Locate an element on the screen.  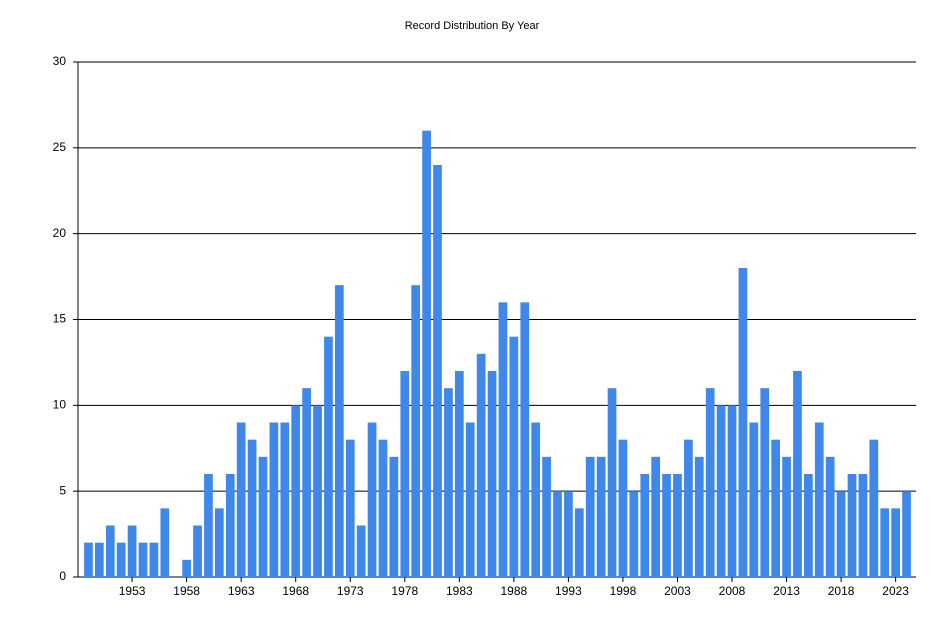
x-tick-label: 2003 is located at coordinates (677, 591).